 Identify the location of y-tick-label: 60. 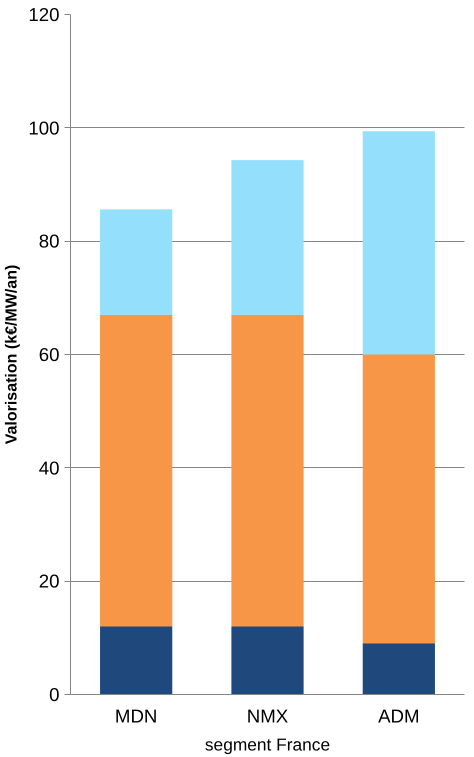
(49, 354).